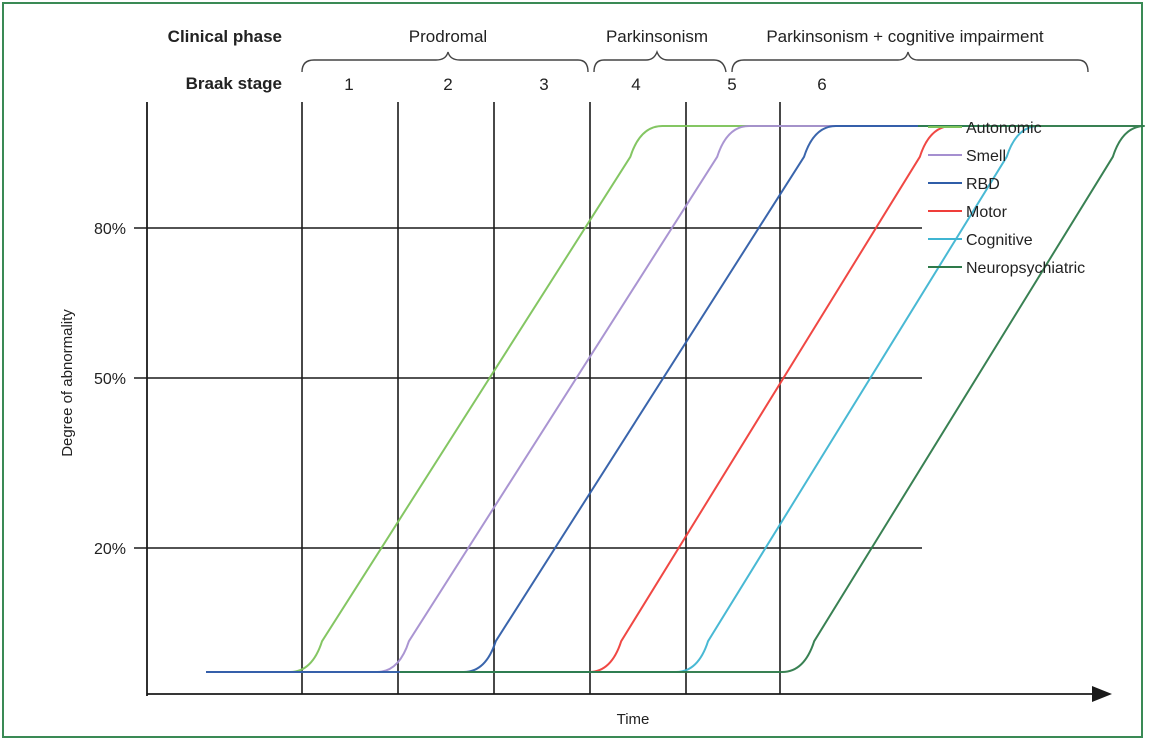  Describe the element at coordinates (1004, 128) in the screenshot. I see `legend-label-autonomic: Autonomic` at that location.